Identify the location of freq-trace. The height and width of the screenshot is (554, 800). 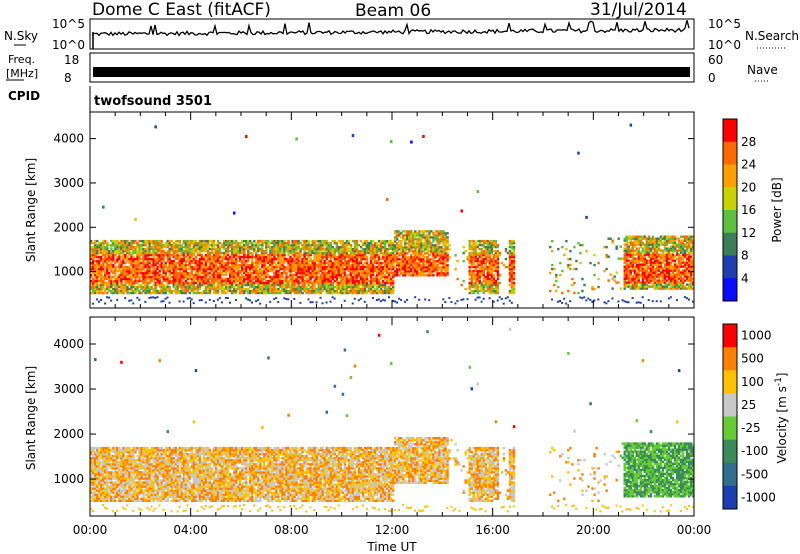
(391, 72).